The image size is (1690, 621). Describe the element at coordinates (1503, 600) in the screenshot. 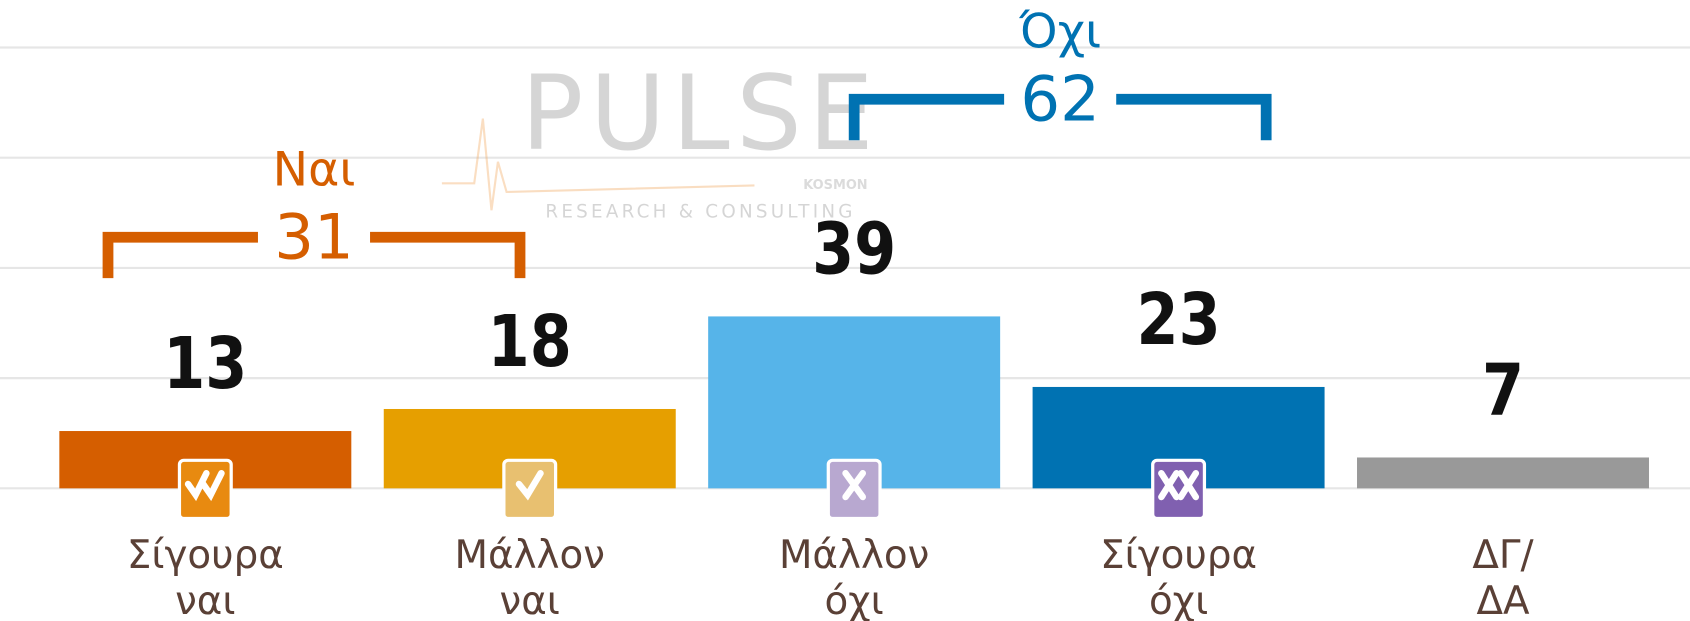

I see `x-tick-label: ΔΑ` at that location.